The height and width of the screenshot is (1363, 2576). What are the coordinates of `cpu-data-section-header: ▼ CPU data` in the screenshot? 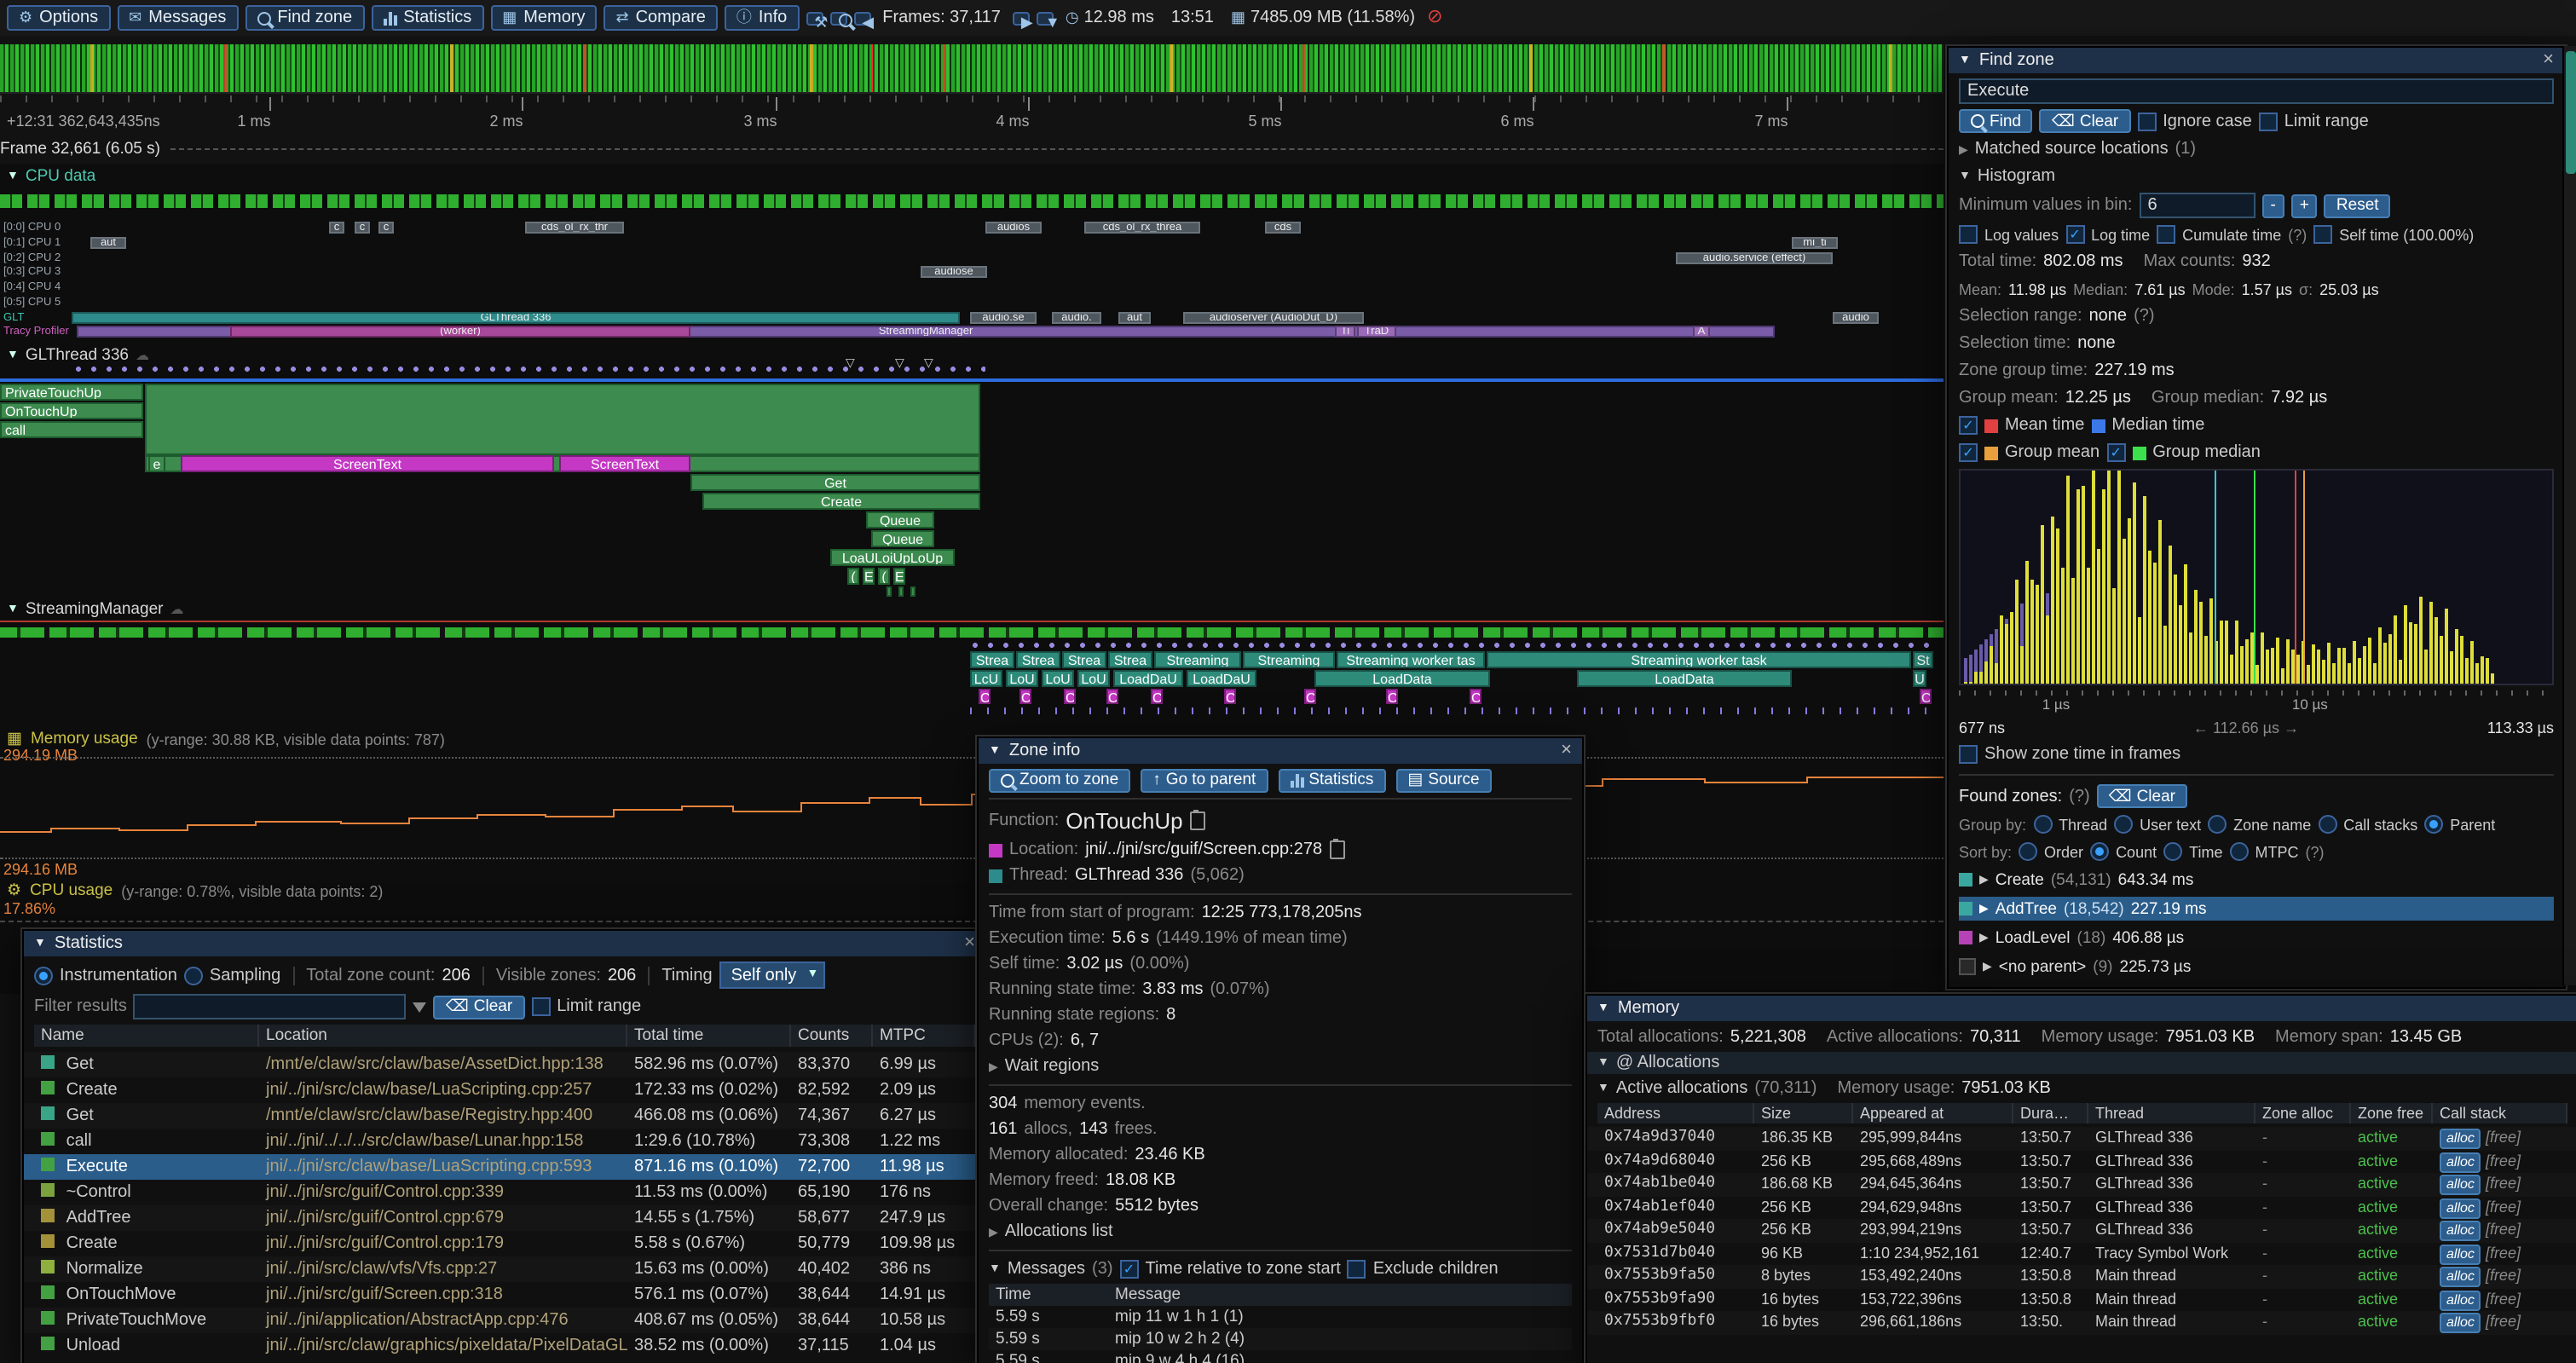 It's located at (51, 176).